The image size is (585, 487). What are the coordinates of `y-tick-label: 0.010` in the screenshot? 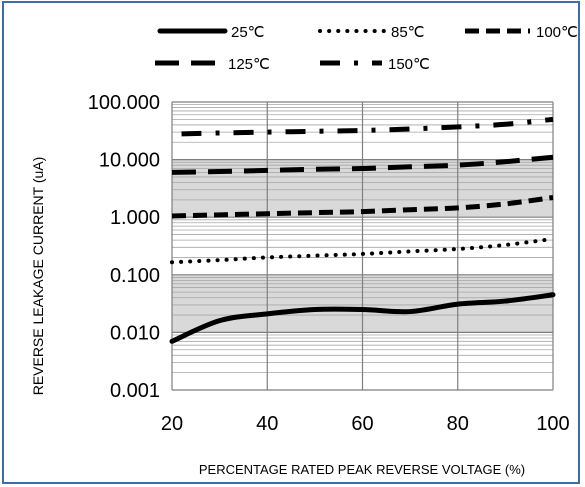 It's located at (135, 333).